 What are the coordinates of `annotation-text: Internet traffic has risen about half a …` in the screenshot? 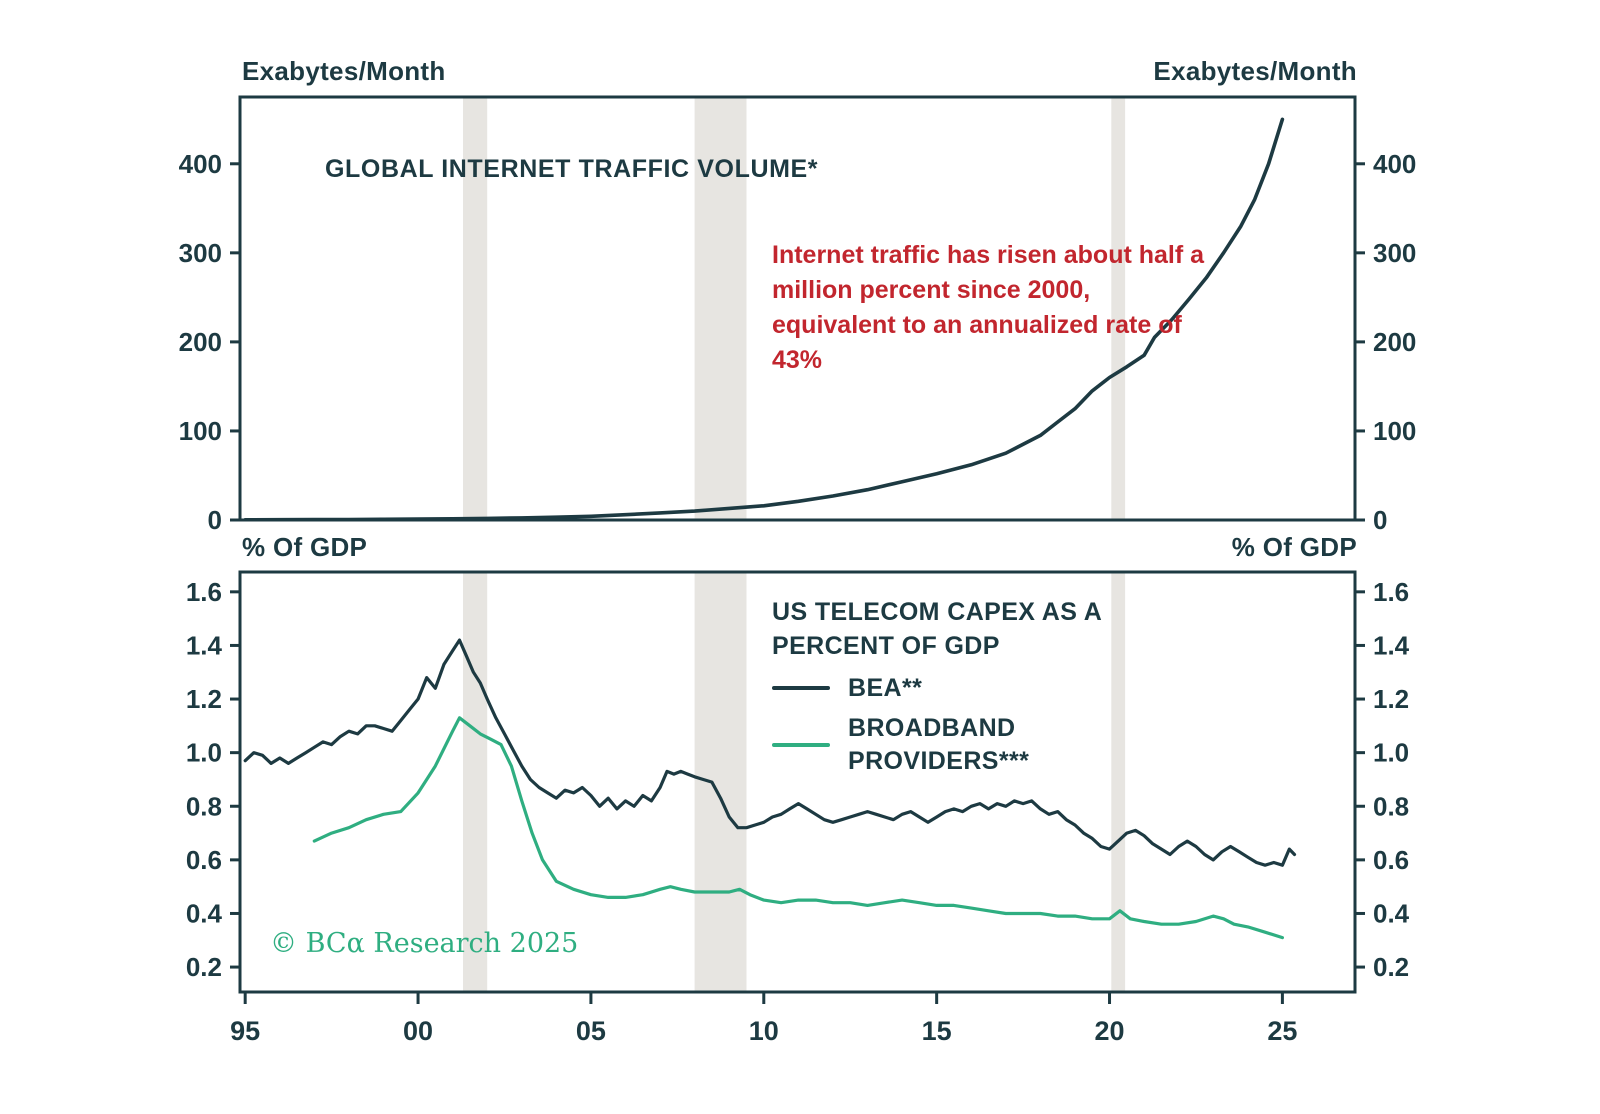 It's located at (988, 307).